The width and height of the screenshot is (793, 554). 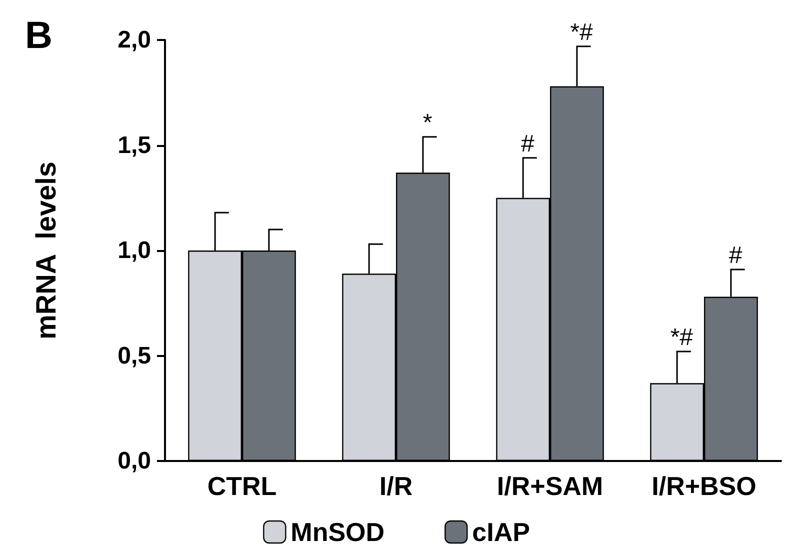 What do you see at coordinates (38, 36) in the screenshot?
I see `chart-title: B` at bounding box center [38, 36].